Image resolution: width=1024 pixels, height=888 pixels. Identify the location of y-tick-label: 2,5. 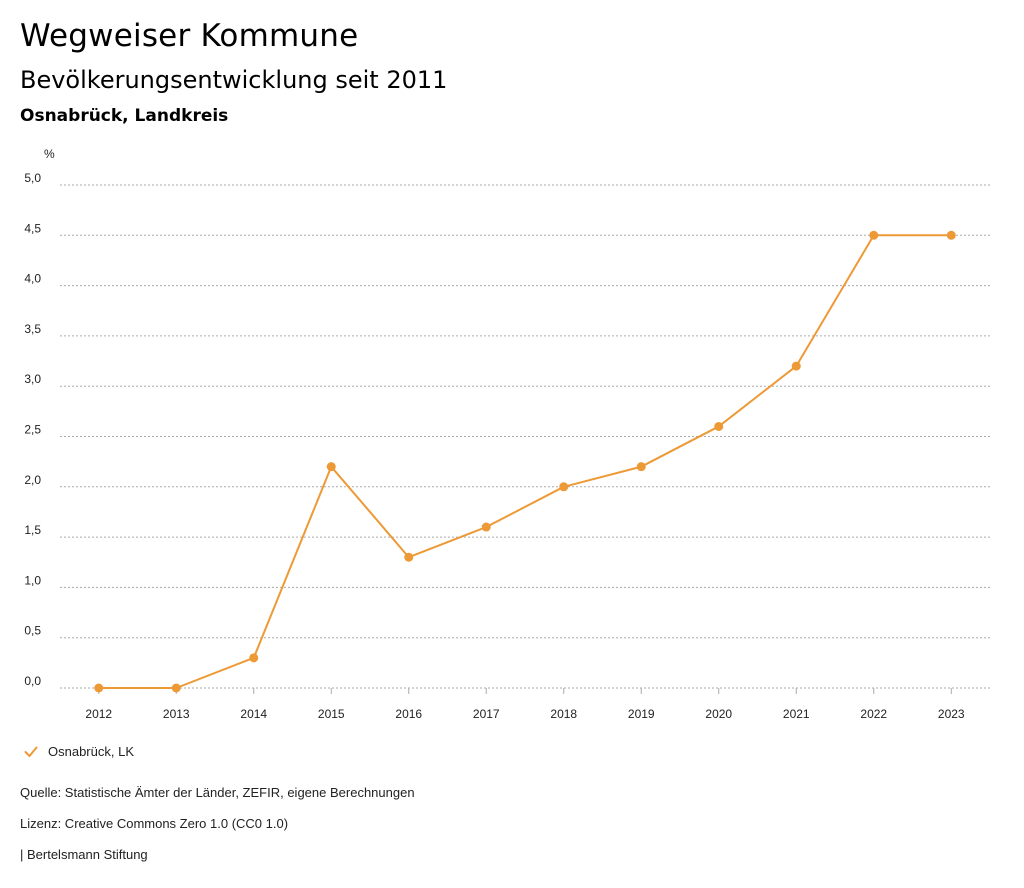
(32, 430).